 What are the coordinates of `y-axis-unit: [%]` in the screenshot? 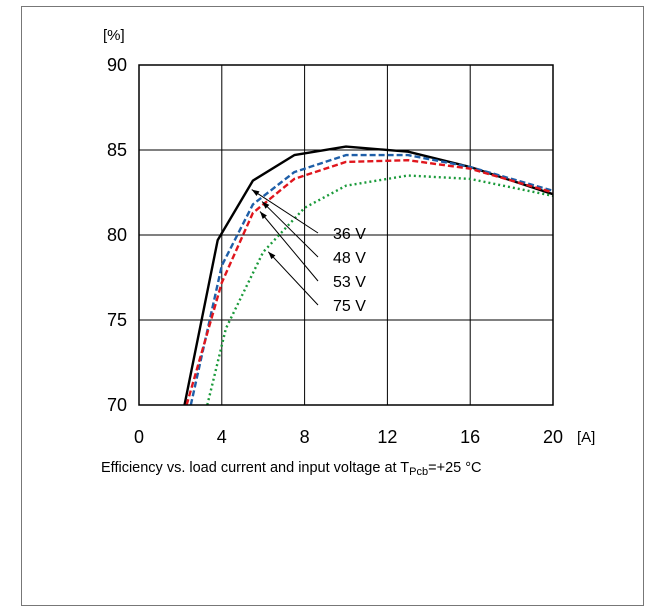 It's located at (114, 35).